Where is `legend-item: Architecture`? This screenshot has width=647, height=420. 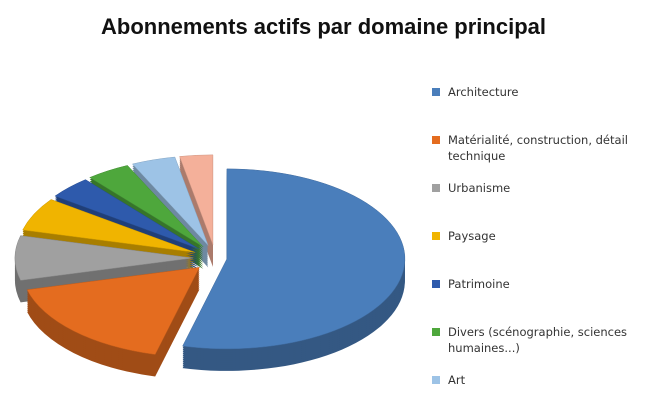
legend-item: Architecture is located at coordinates (538, 108).